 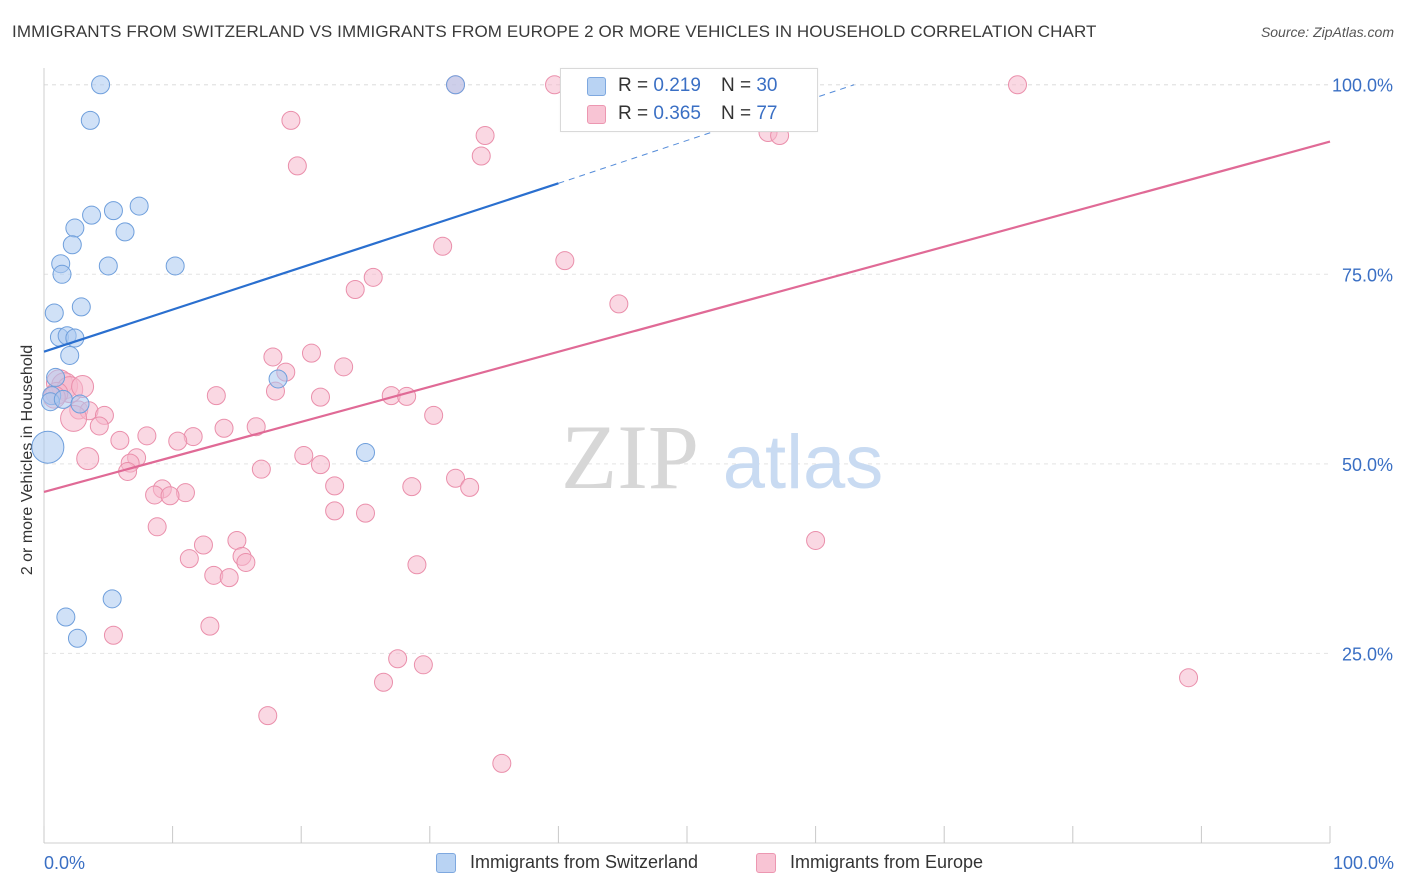 I want to click on legend-label-switzerland: Immigrants from Switzerland, so click(x=584, y=862).